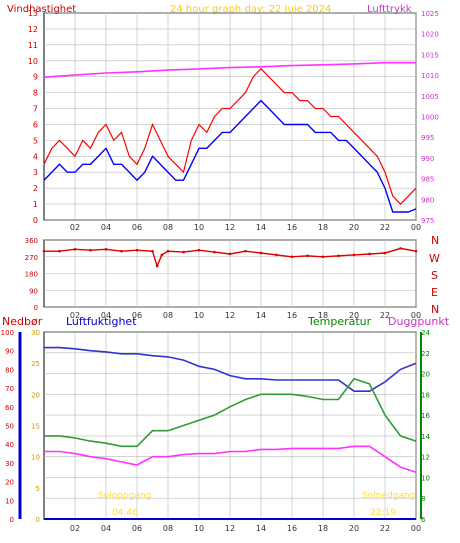 The image size is (460, 543). What do you see at coordinates (35, 109) in the screenshot?
I see `wind-y-tick-label: 7` at bounding box center [35, 109].